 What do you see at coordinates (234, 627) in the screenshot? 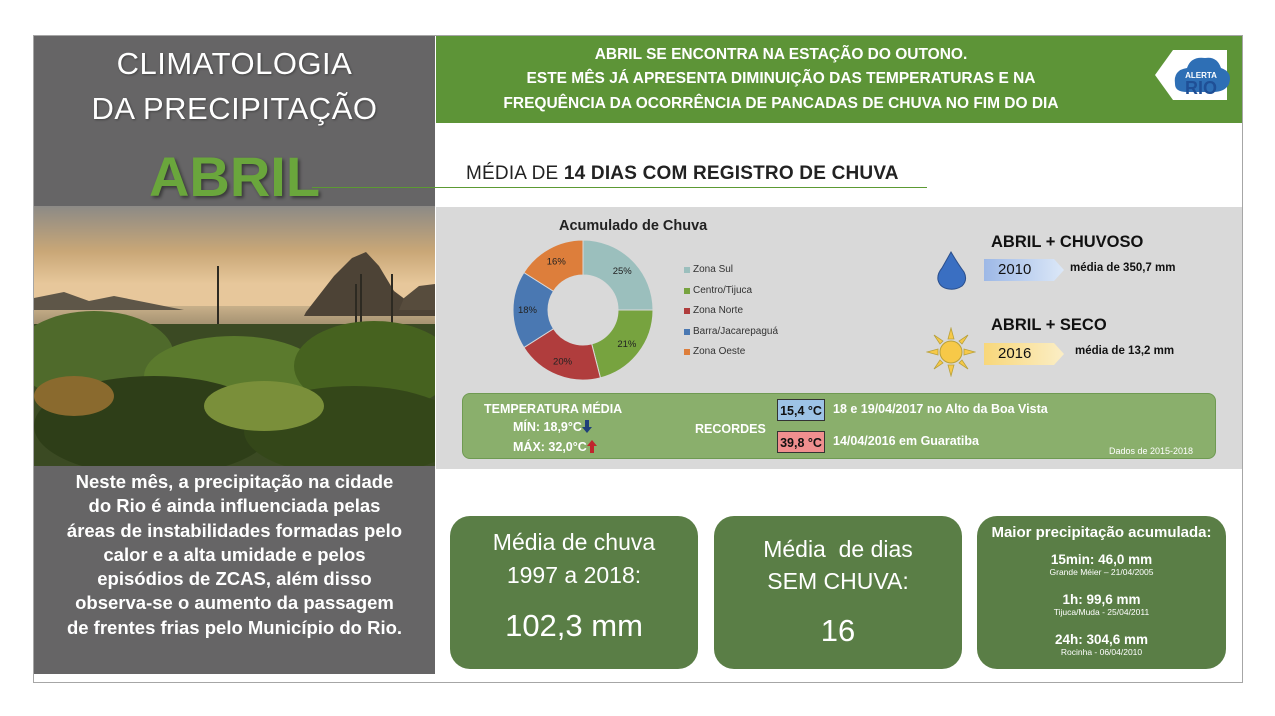
I see `description-line: de frentes frias pelo Município do Rio.` at bounding box center [234, 627].